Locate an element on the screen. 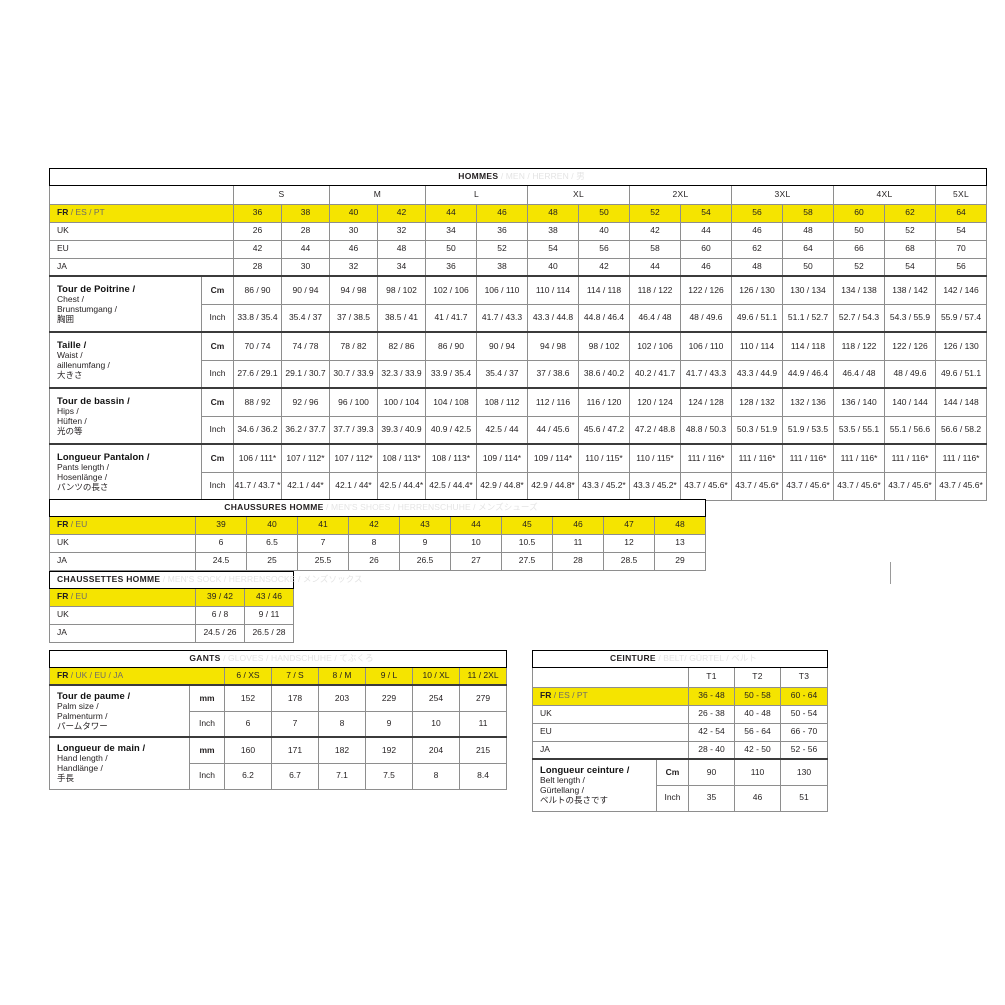  hips-in-10: 50.3 / 51.9 is located at coordinates (757, 430).